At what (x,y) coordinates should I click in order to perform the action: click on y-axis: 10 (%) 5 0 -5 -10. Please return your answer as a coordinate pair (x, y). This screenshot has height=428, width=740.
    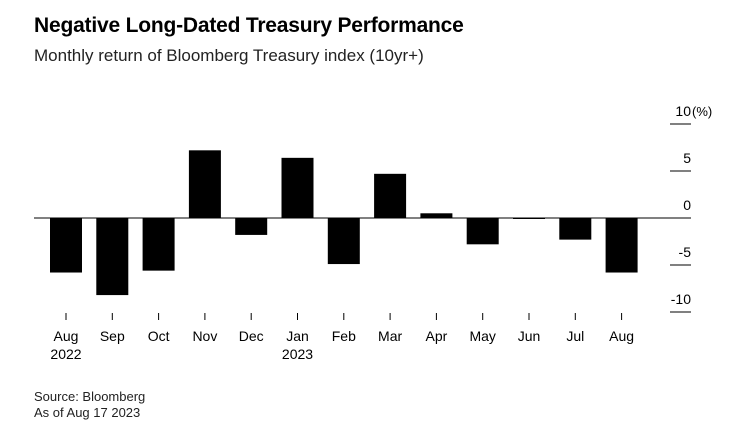
    Looking at the image, I should click on (691, 208).